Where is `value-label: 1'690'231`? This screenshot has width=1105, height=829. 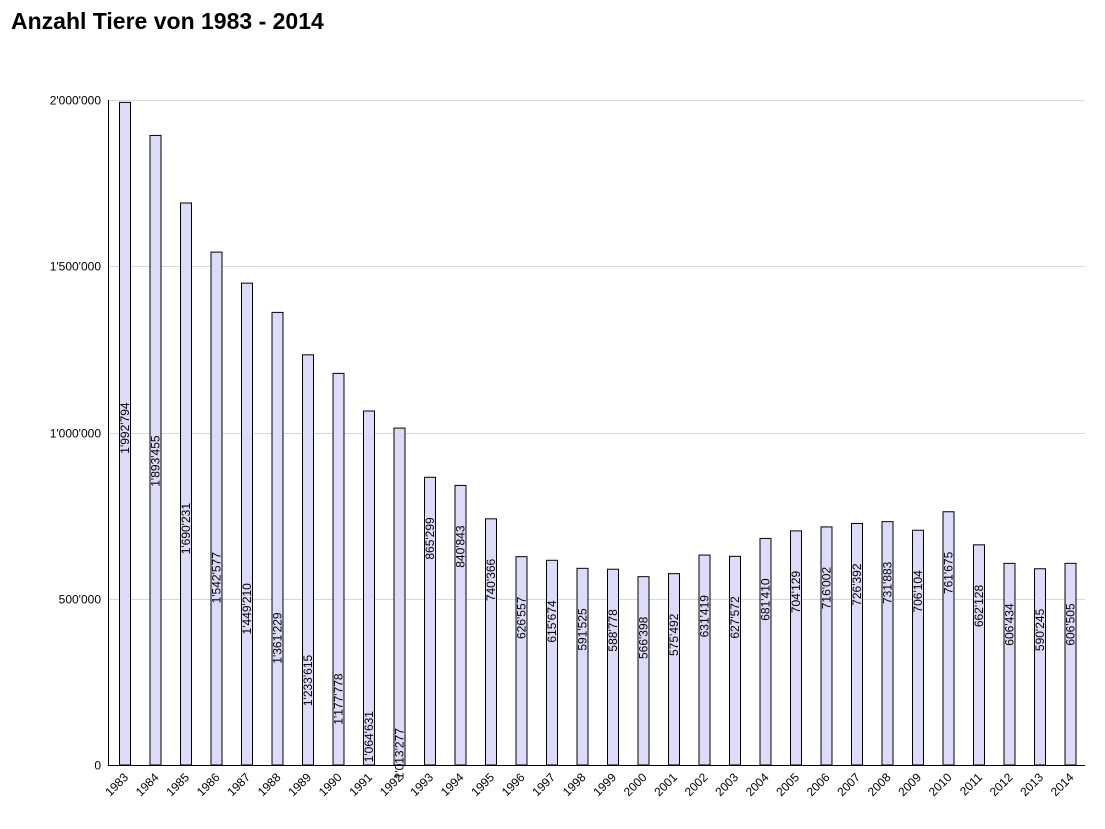 value-label: 1'690'231 is located at coordinates (186, 529).